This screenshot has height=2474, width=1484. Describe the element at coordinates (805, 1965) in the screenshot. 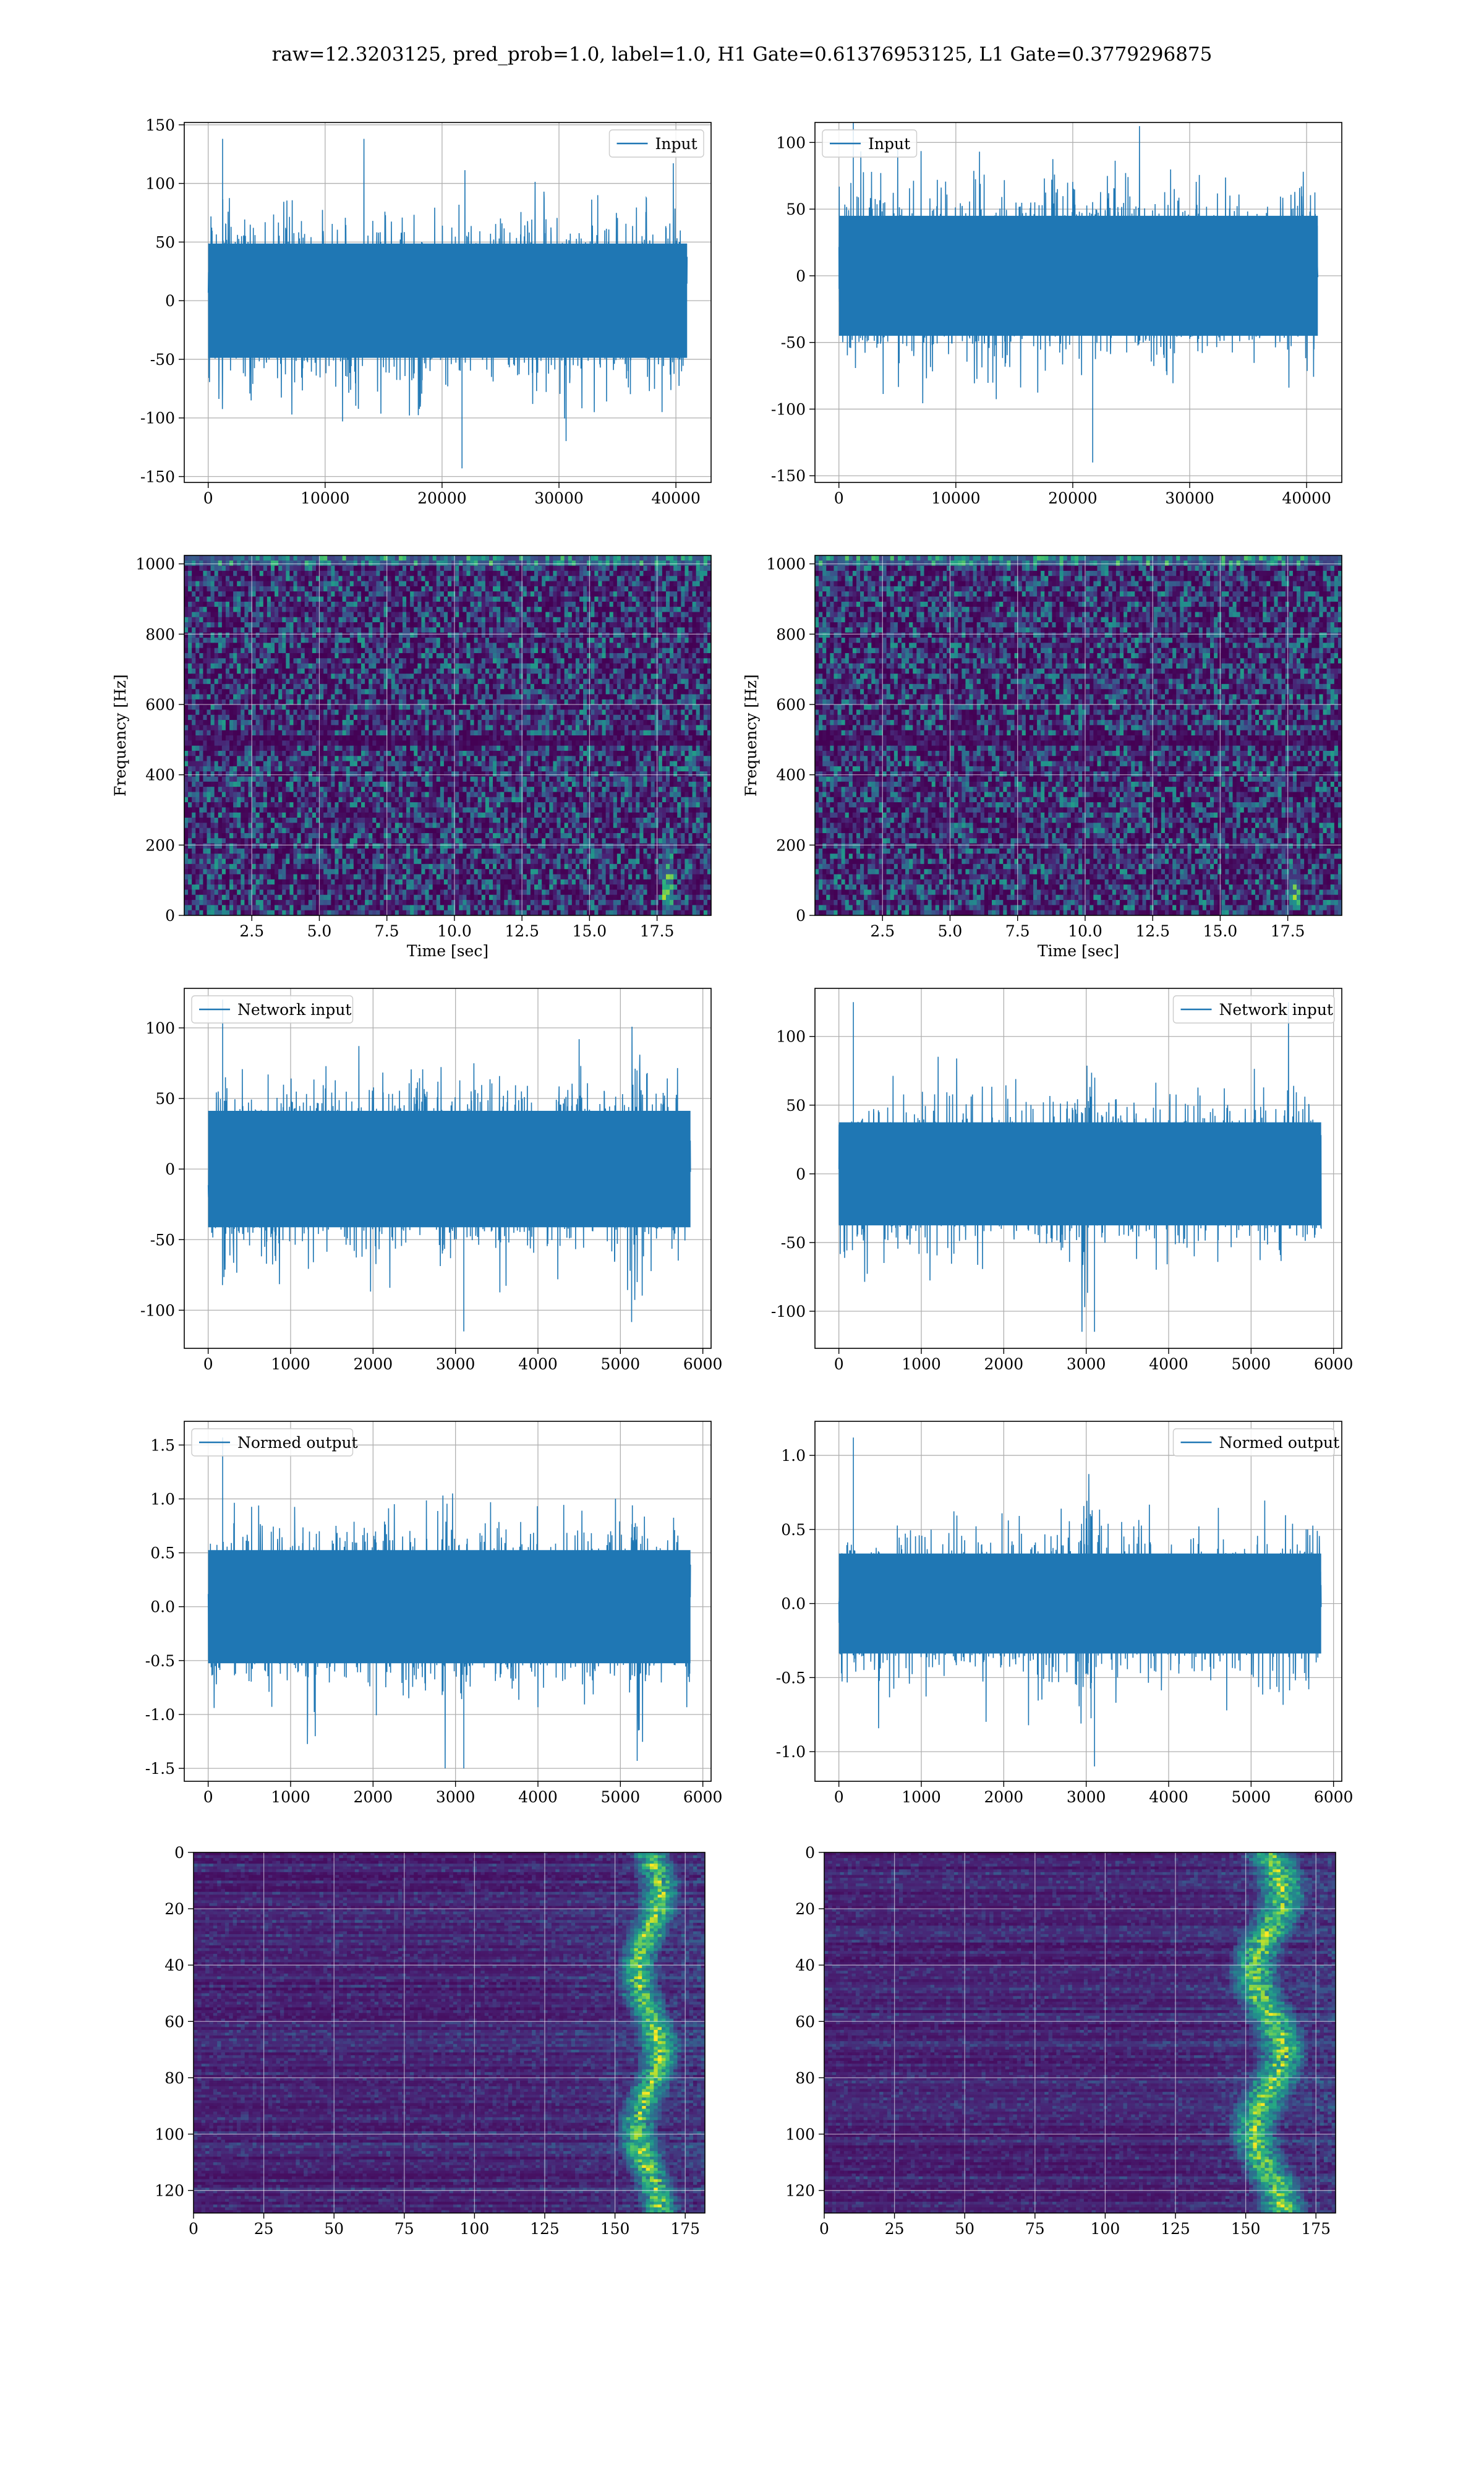

I see `l1-feature-map-ytick-label: 40` at that location.